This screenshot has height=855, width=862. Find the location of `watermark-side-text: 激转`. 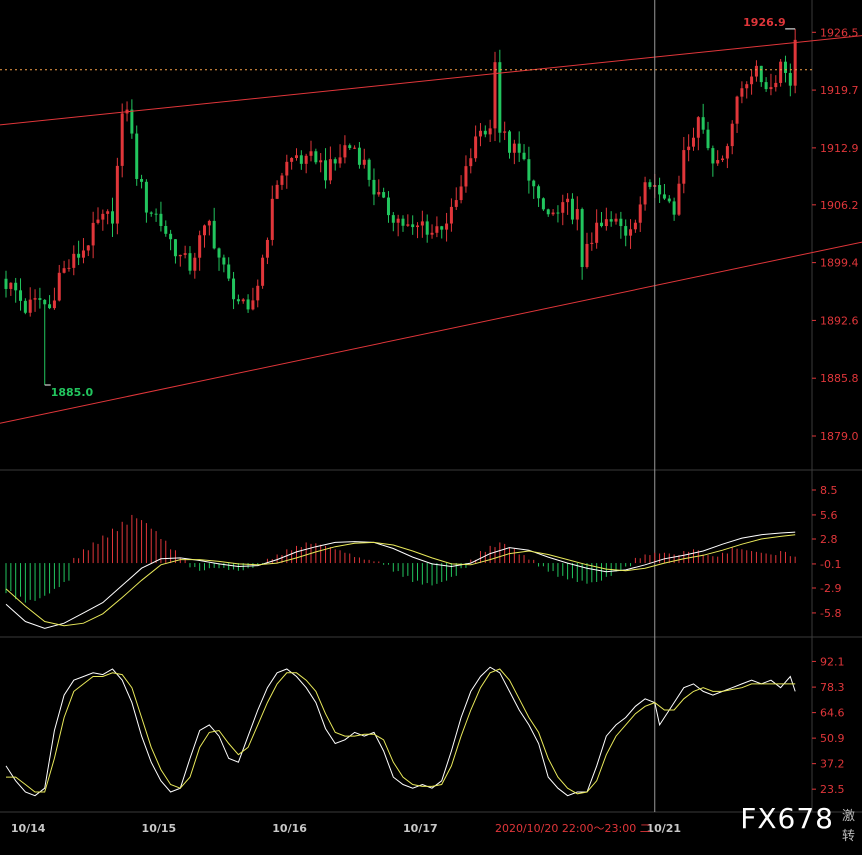

watermark-side-text: 激转 is located at coordinates (849, 826).